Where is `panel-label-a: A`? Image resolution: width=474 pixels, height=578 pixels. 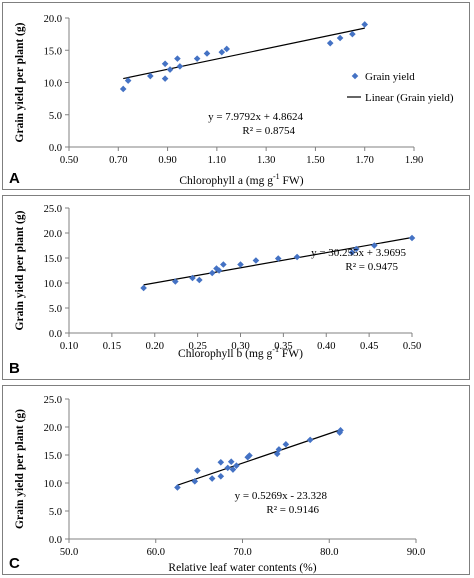 panel-label-a: A is located at coordinates (14, 178).